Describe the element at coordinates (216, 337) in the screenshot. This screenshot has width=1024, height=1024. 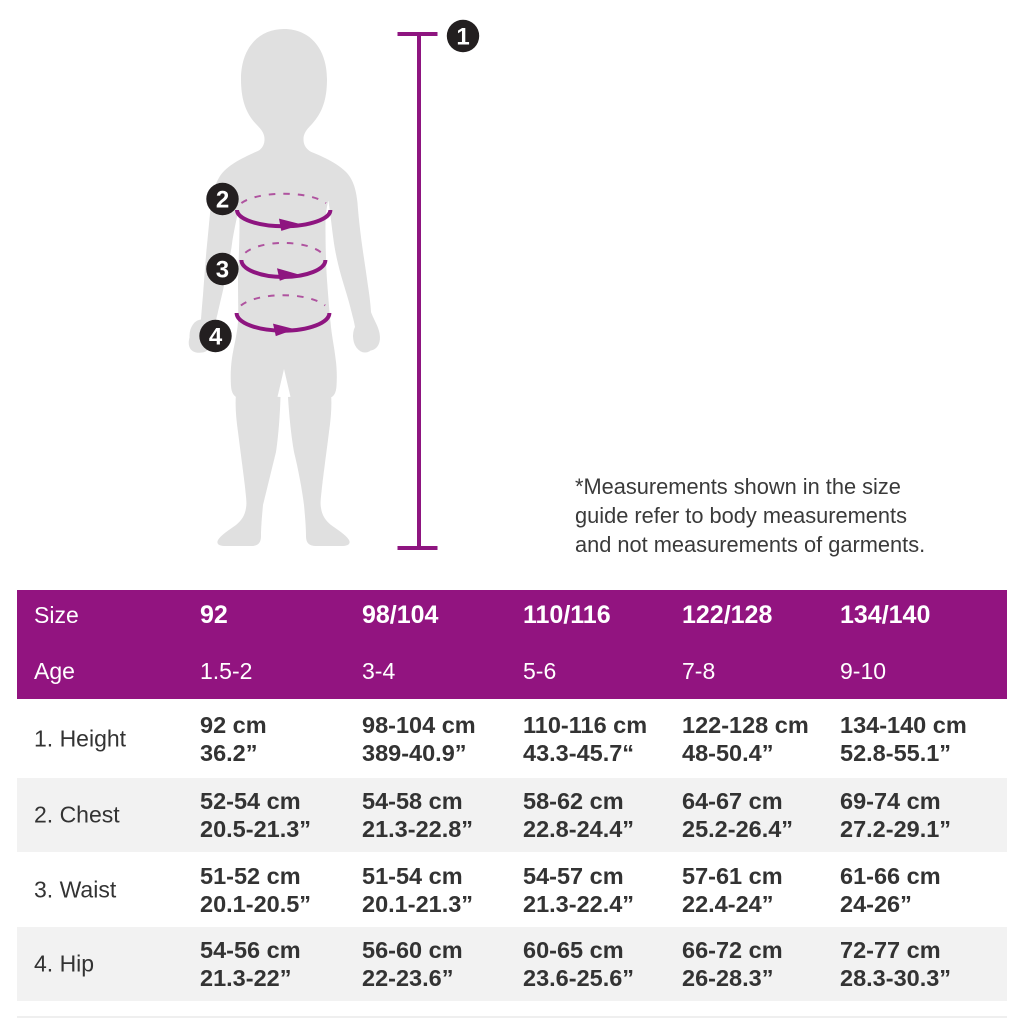
I see `svg-text: 4` at that location.